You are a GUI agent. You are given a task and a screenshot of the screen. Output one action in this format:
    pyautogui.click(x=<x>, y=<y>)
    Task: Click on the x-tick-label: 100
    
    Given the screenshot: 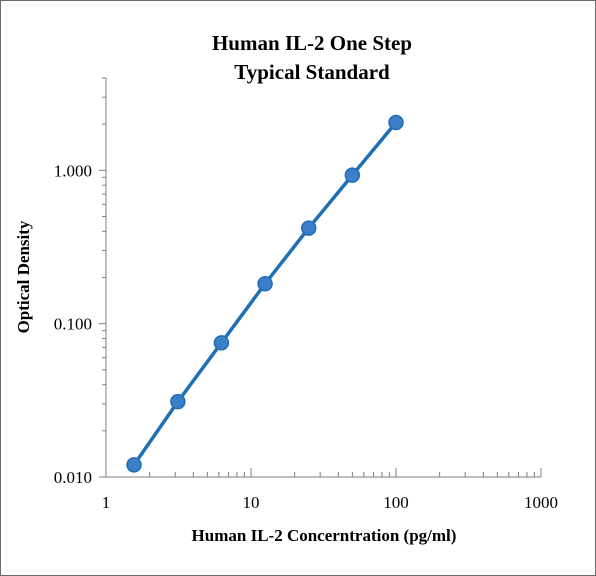 What is the action you would take?
    pyautogui.click(x=396, y=502)
    